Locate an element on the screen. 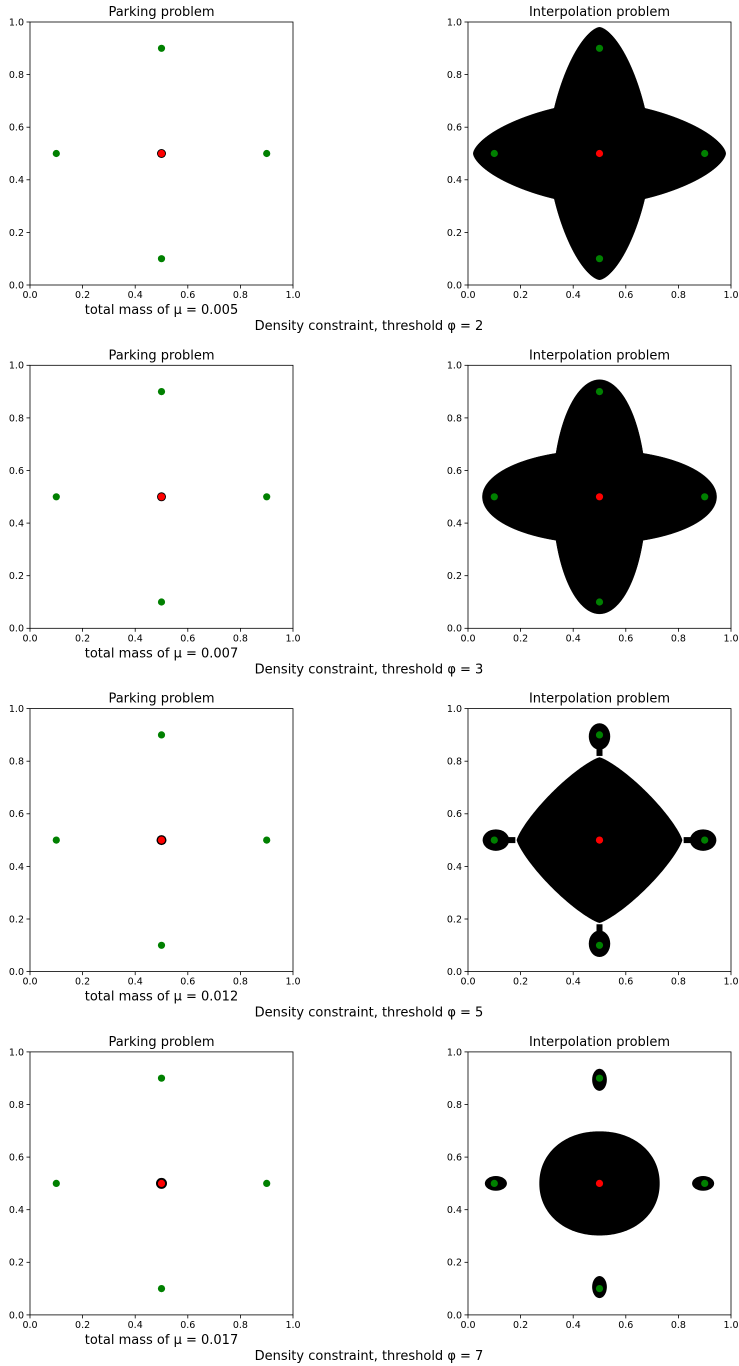 The width and height of the screenshot is (739, 1366). mass-label: total mass of μ = 0.007 is located at coordinates (161, 653).